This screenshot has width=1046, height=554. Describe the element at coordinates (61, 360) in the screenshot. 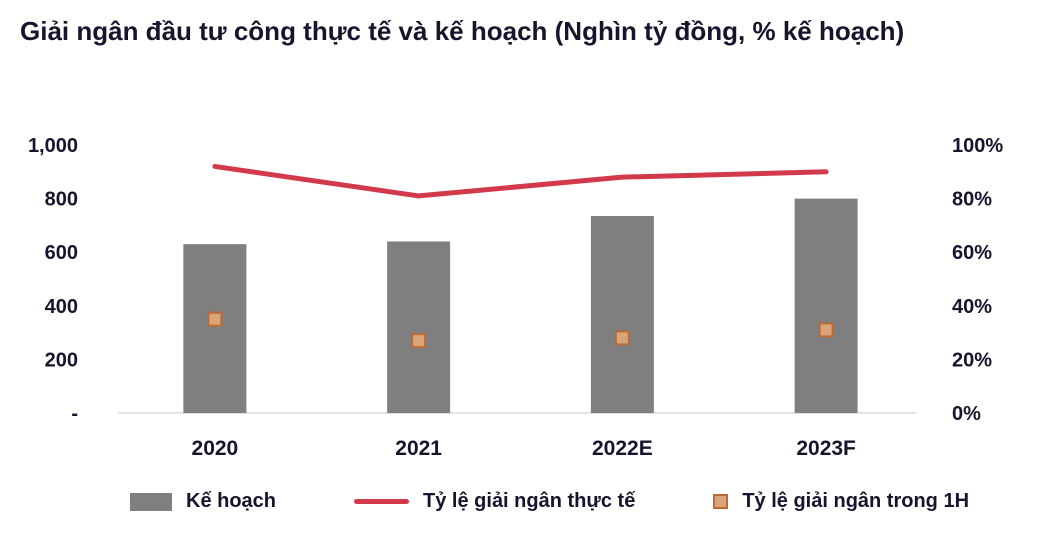

I see `left-axis-tick: 200` at that location.